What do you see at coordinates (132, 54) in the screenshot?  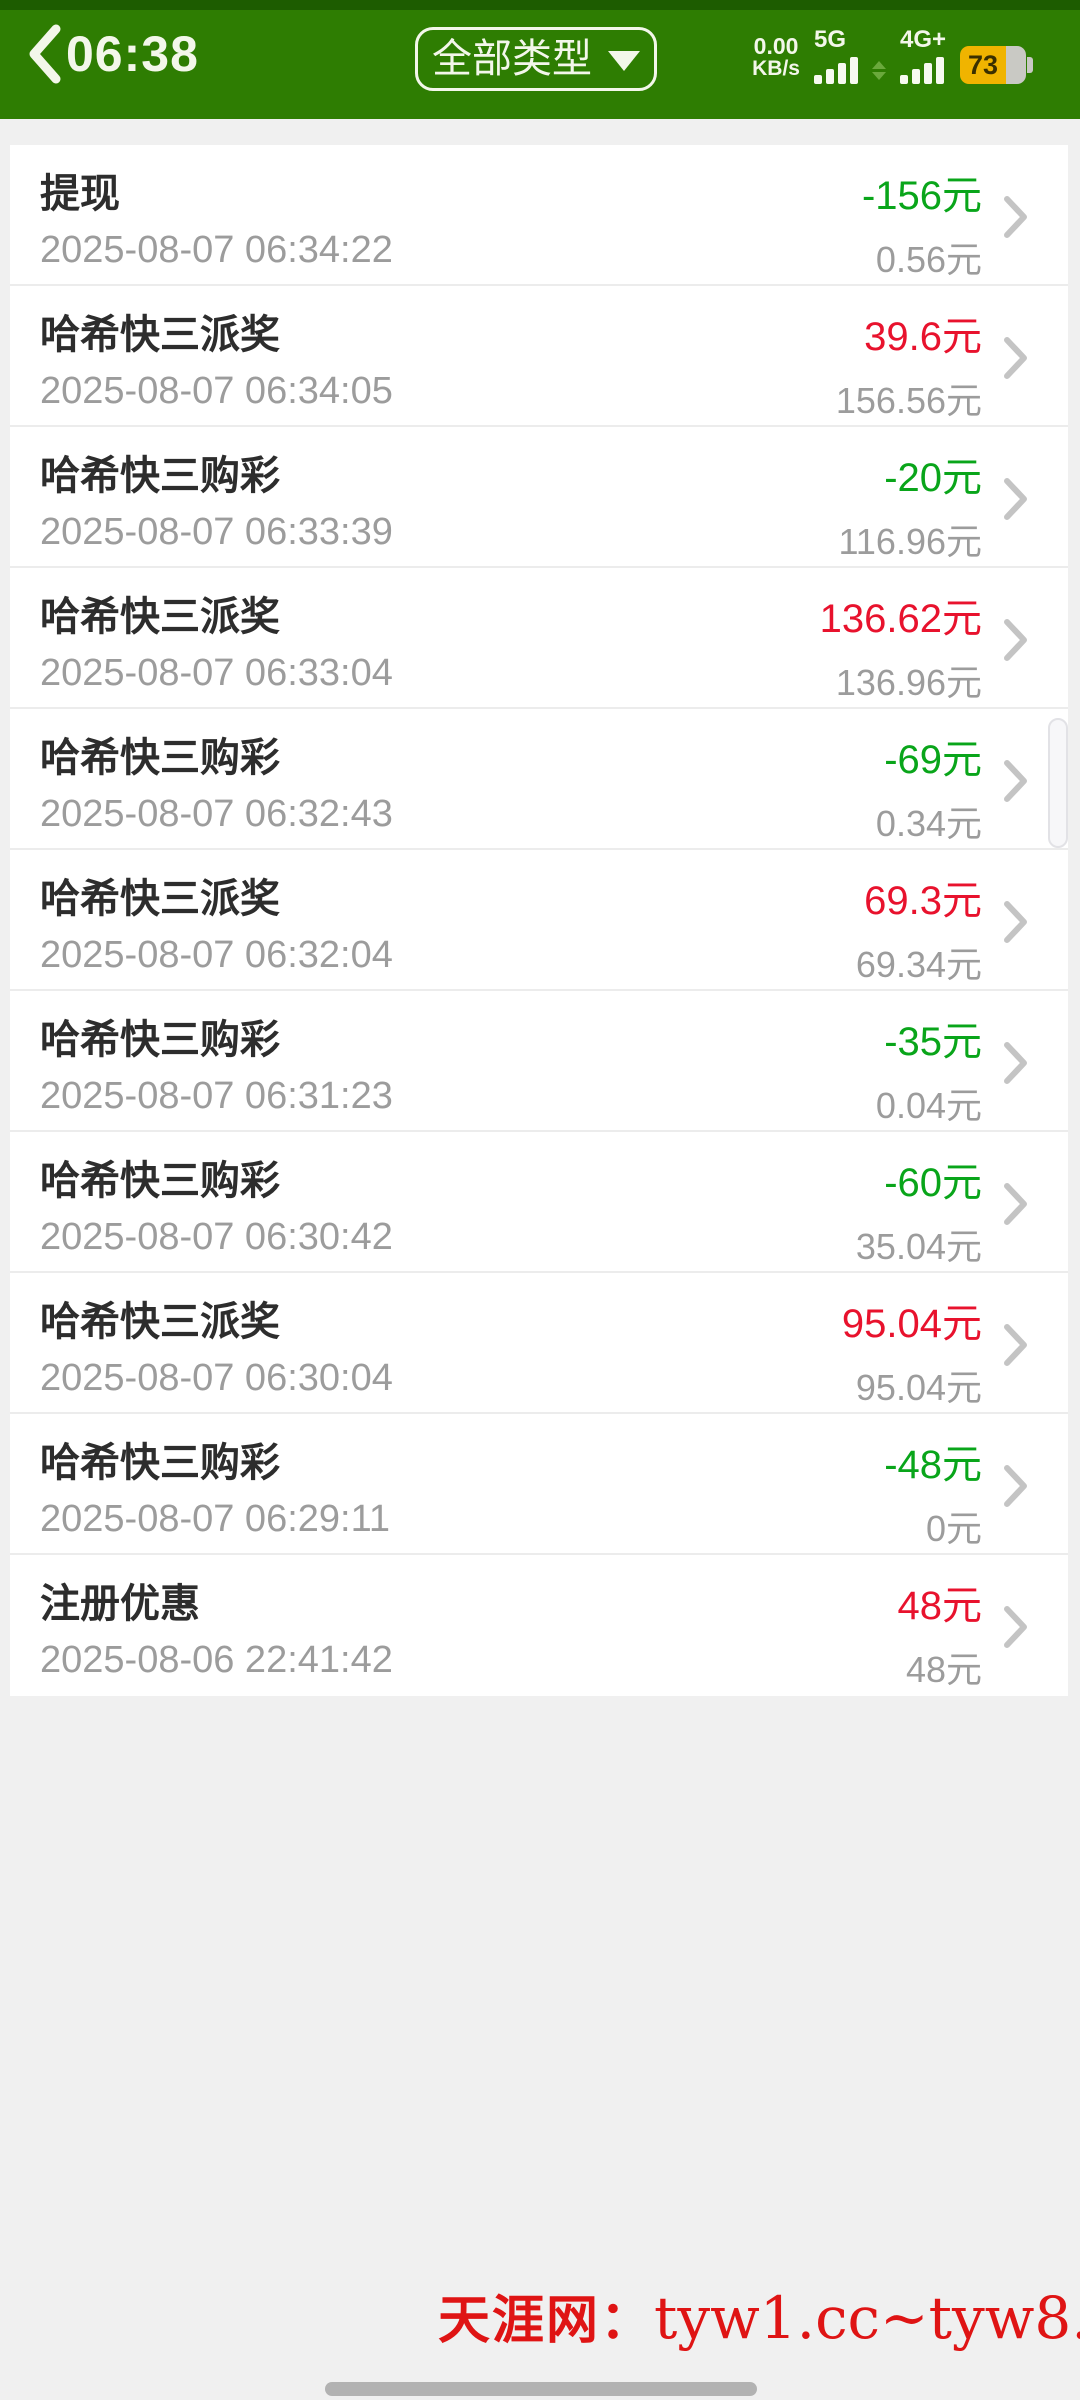 I see `status-time: 06:38` at bounding box center [132, 54].